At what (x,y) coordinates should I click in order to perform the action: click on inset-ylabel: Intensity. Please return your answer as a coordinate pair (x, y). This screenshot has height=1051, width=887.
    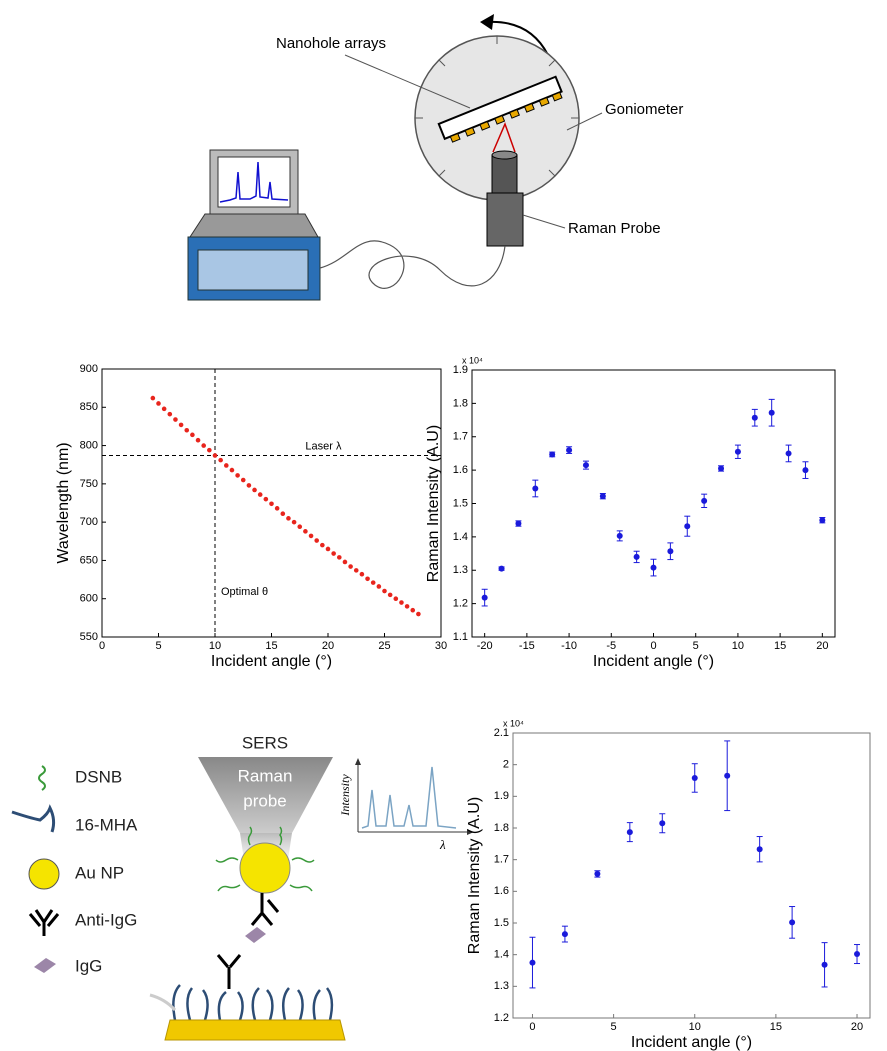
    Looking at the image, I should click on (345, 795).